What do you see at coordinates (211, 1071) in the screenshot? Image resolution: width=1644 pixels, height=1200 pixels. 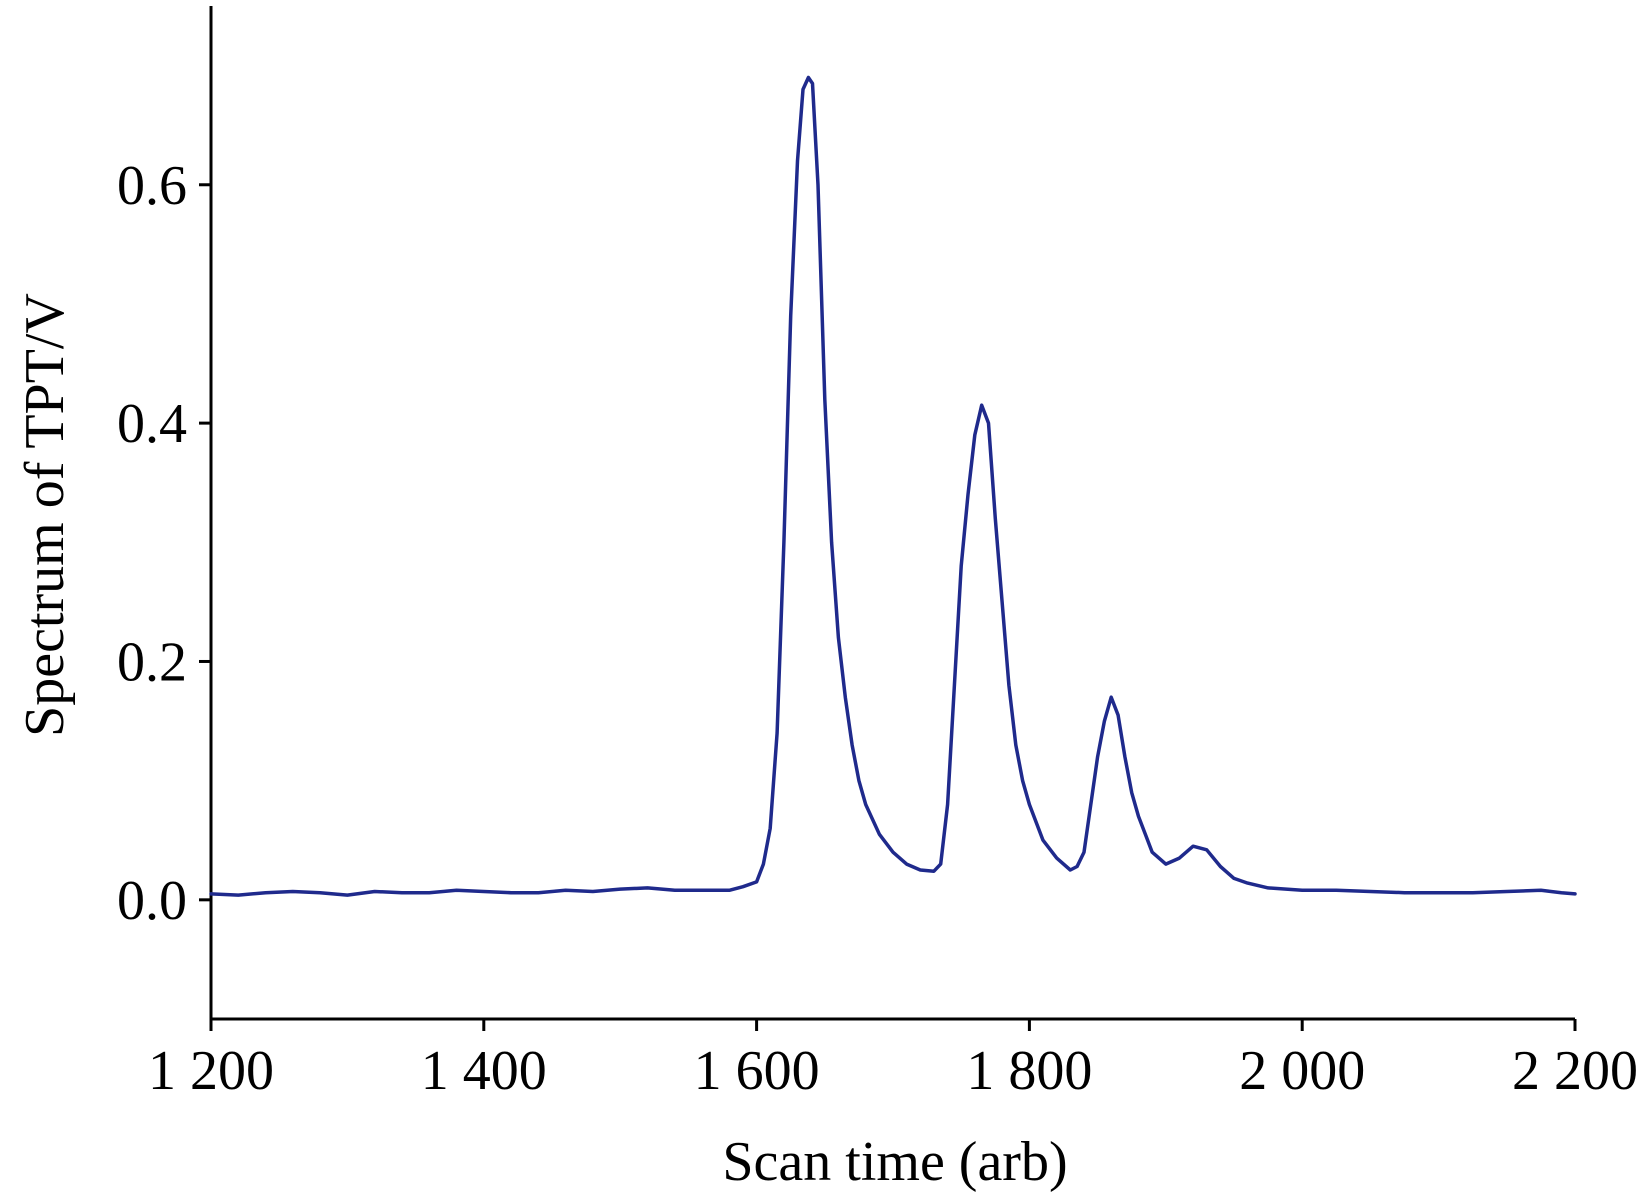 I see `x-tick-label: 1 200` at bounding box center [211, 1071].